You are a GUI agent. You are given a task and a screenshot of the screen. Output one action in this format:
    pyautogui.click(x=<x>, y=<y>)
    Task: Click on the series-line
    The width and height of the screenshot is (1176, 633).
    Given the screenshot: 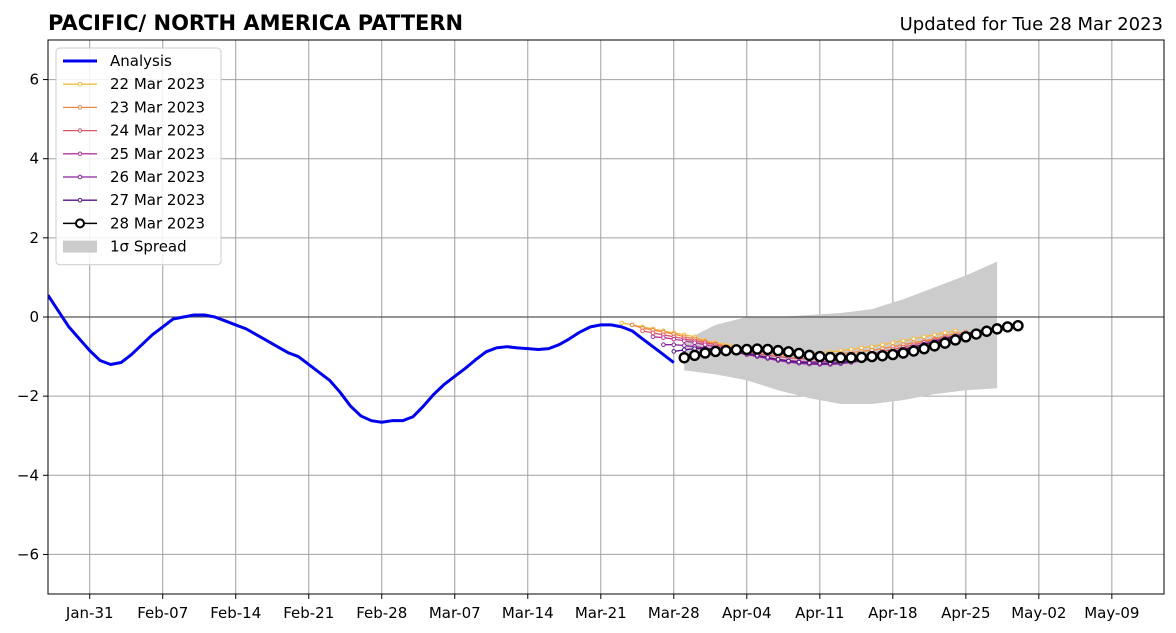 What is the action you would take?
    pyautogui.click(x=361, y=359)
    